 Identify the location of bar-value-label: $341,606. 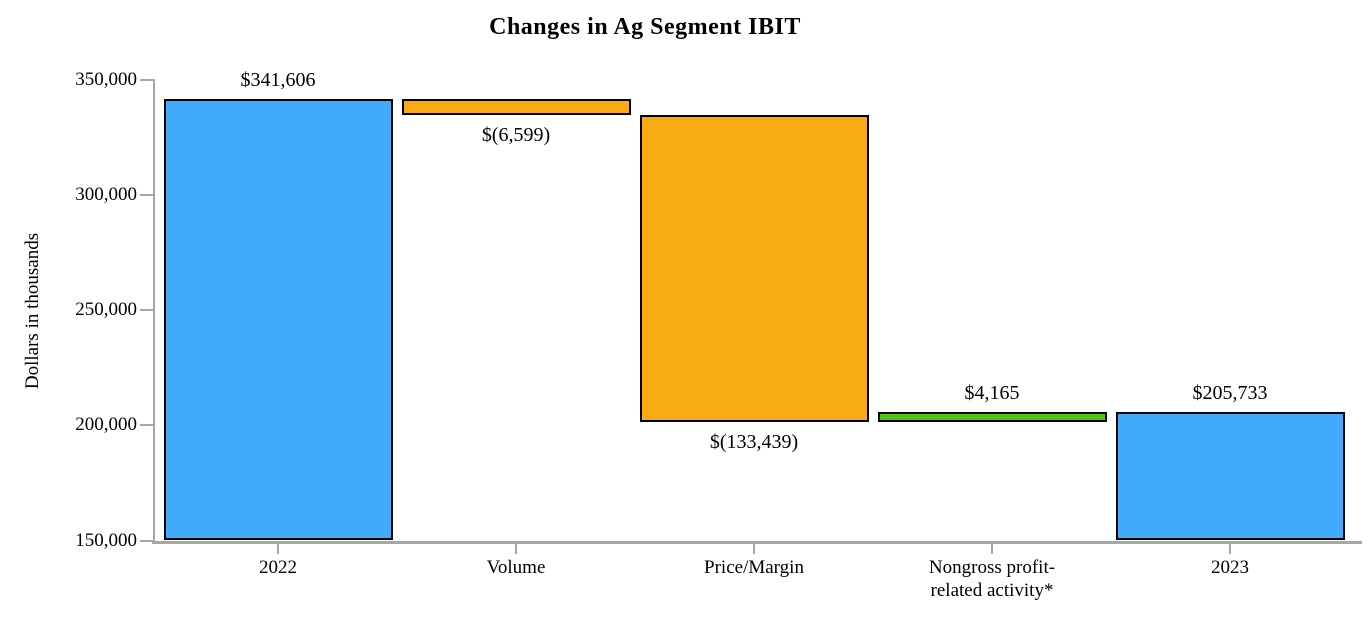
(278, 80).